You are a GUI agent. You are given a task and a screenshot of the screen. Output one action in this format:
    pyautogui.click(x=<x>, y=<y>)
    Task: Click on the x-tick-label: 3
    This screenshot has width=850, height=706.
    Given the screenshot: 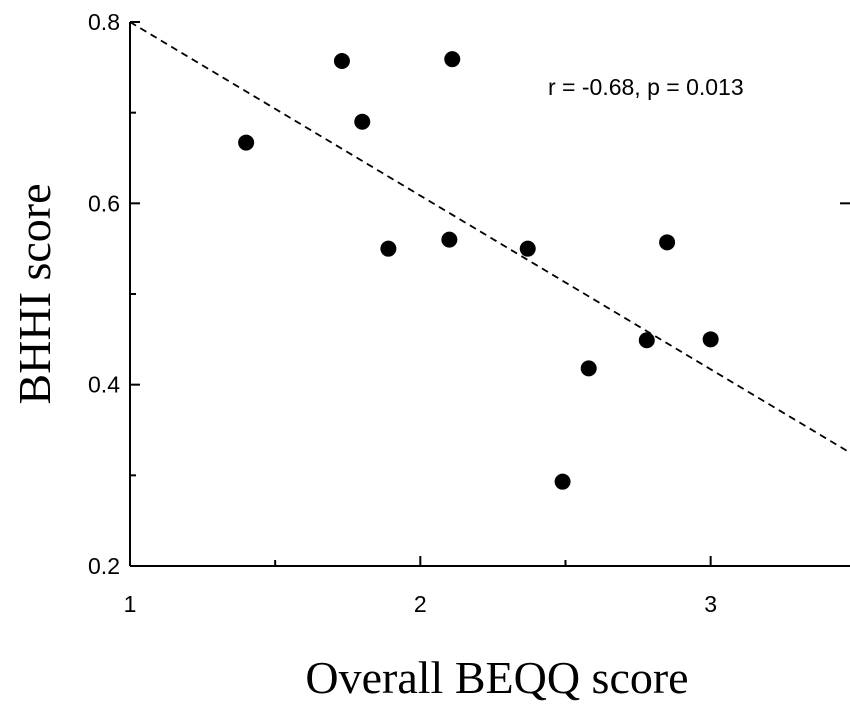 What is the action you would take?
    pyautogui.click(x=710, y=604)
    